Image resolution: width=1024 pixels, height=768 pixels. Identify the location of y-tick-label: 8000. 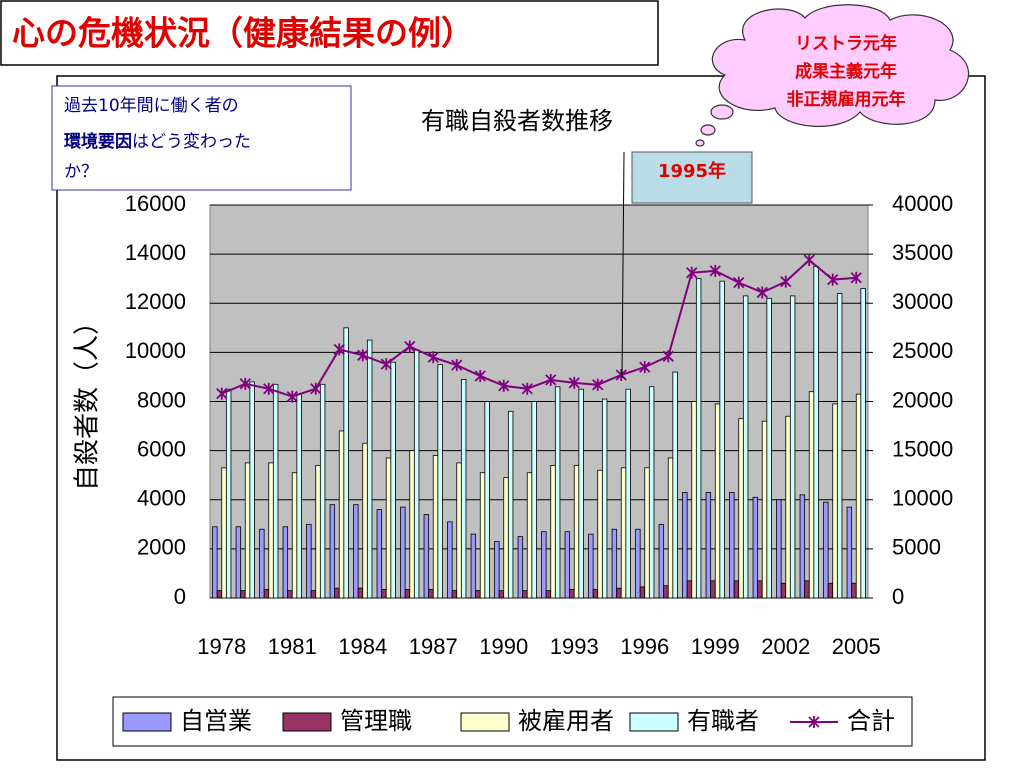
(161, 399).